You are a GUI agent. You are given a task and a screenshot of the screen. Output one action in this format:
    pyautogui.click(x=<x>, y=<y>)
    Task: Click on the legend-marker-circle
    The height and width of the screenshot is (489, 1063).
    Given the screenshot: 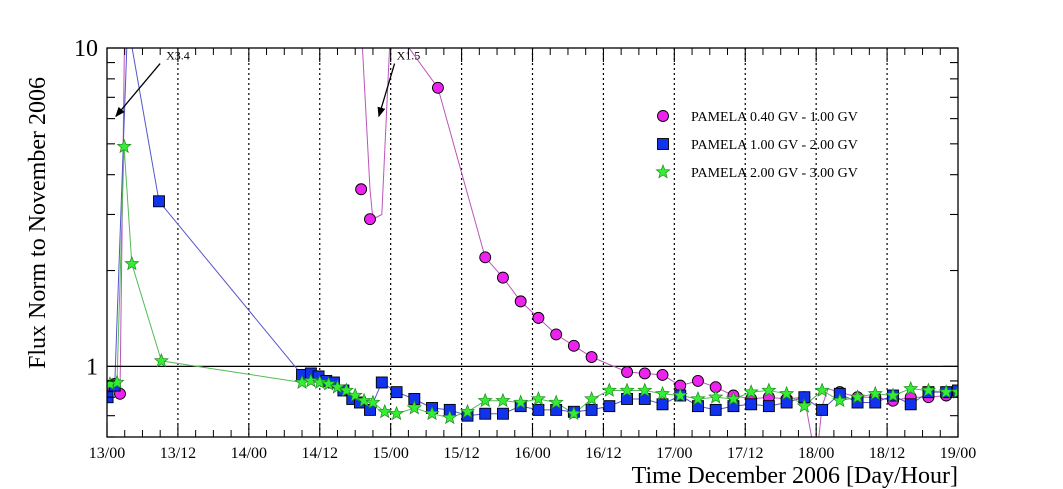 What is the action you would take?
    pyautogui.click(x=663, y=116)
    